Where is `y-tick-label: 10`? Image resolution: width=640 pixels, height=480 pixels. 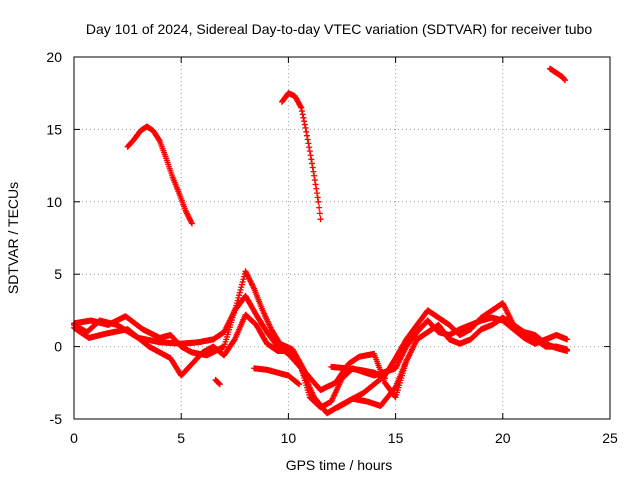 y-tick-label: 10 is located at coordinates (54, 202).